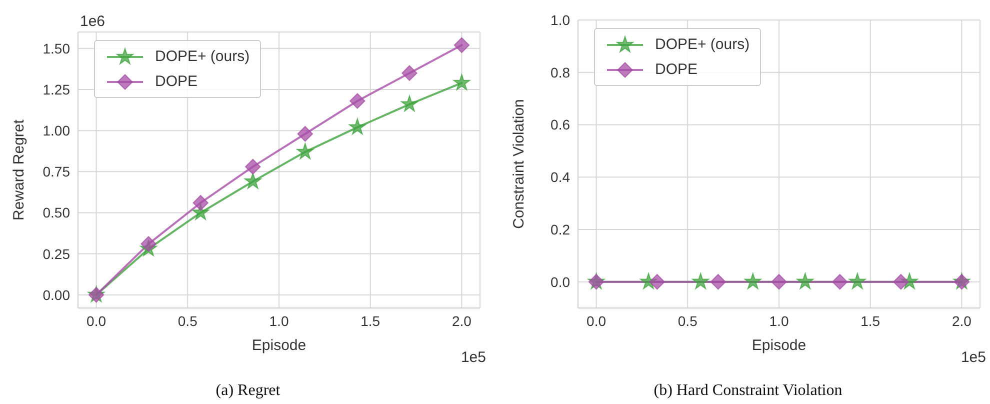 The width and height of the screenshot is (990, 404). What do you see at coordinates (56, 130) in the screenshot?
I see `y-tick-label: 1.00` at bounding box center [56, 130].